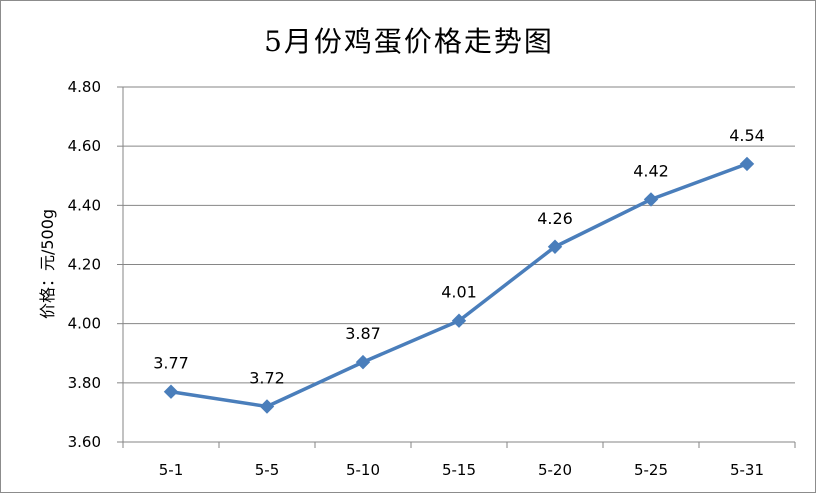  What do you see at coordinates (747, 135) in the screenshot?
I see `data-label: 4.54` at bounding box center [747, 135].